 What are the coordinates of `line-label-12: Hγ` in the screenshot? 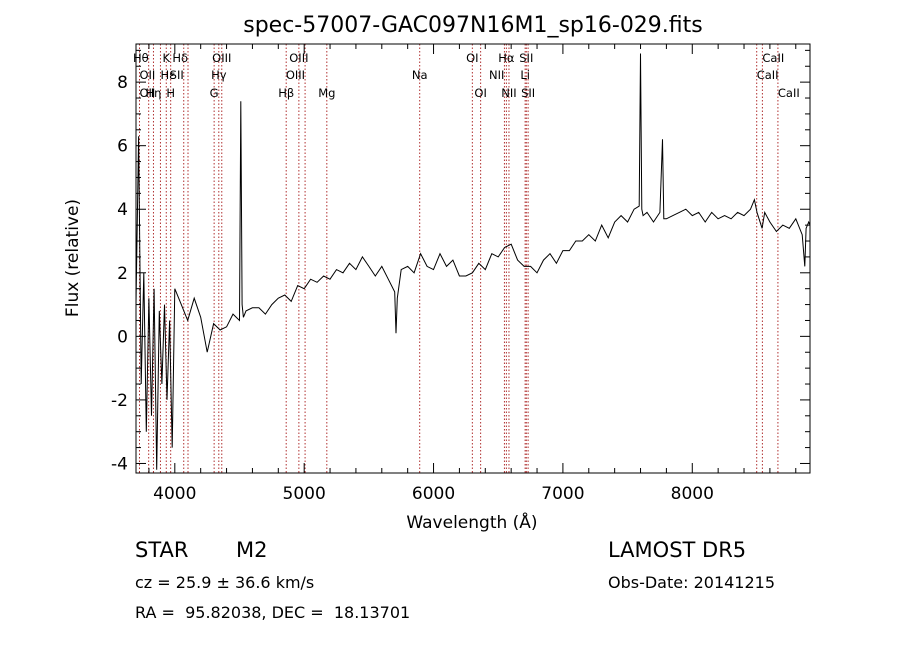 It's located at (219, 75).